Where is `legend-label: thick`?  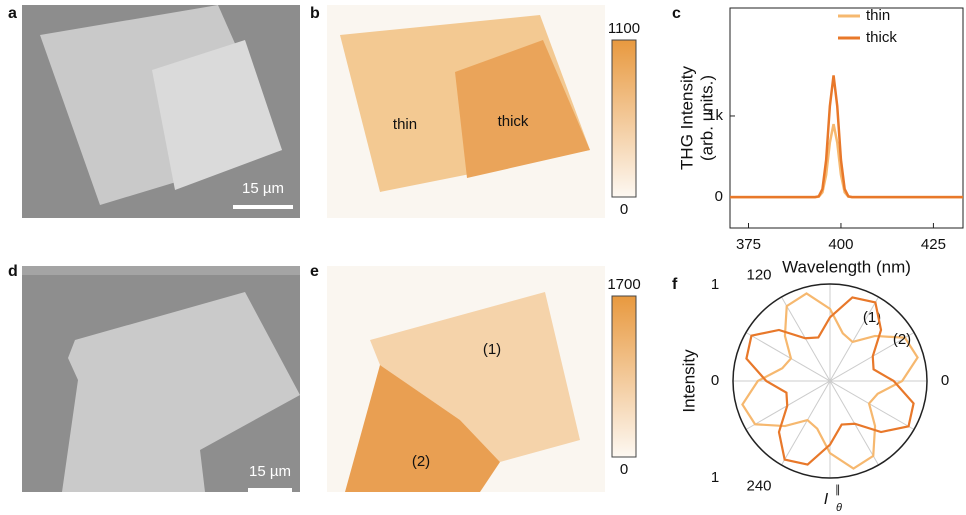 legend-label: thick is located at coordinates (881, 37).